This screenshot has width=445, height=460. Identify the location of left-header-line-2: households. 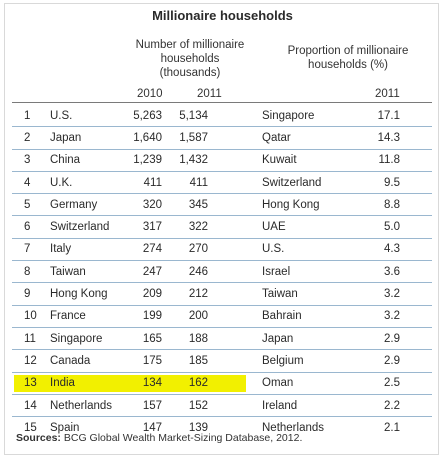
(190, 59).